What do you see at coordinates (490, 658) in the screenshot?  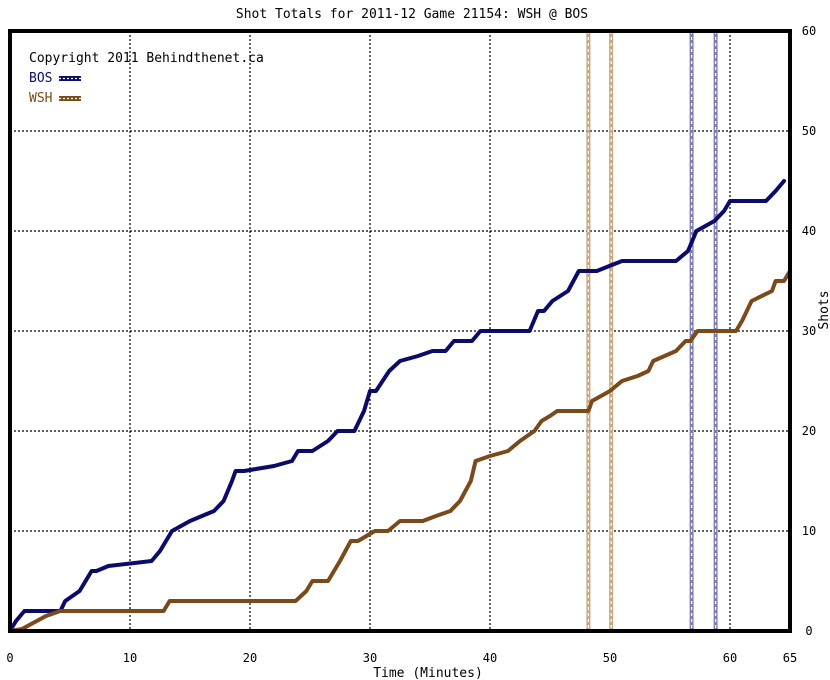 I see `x-tick-label: 40` at bounding box center [490, 658].